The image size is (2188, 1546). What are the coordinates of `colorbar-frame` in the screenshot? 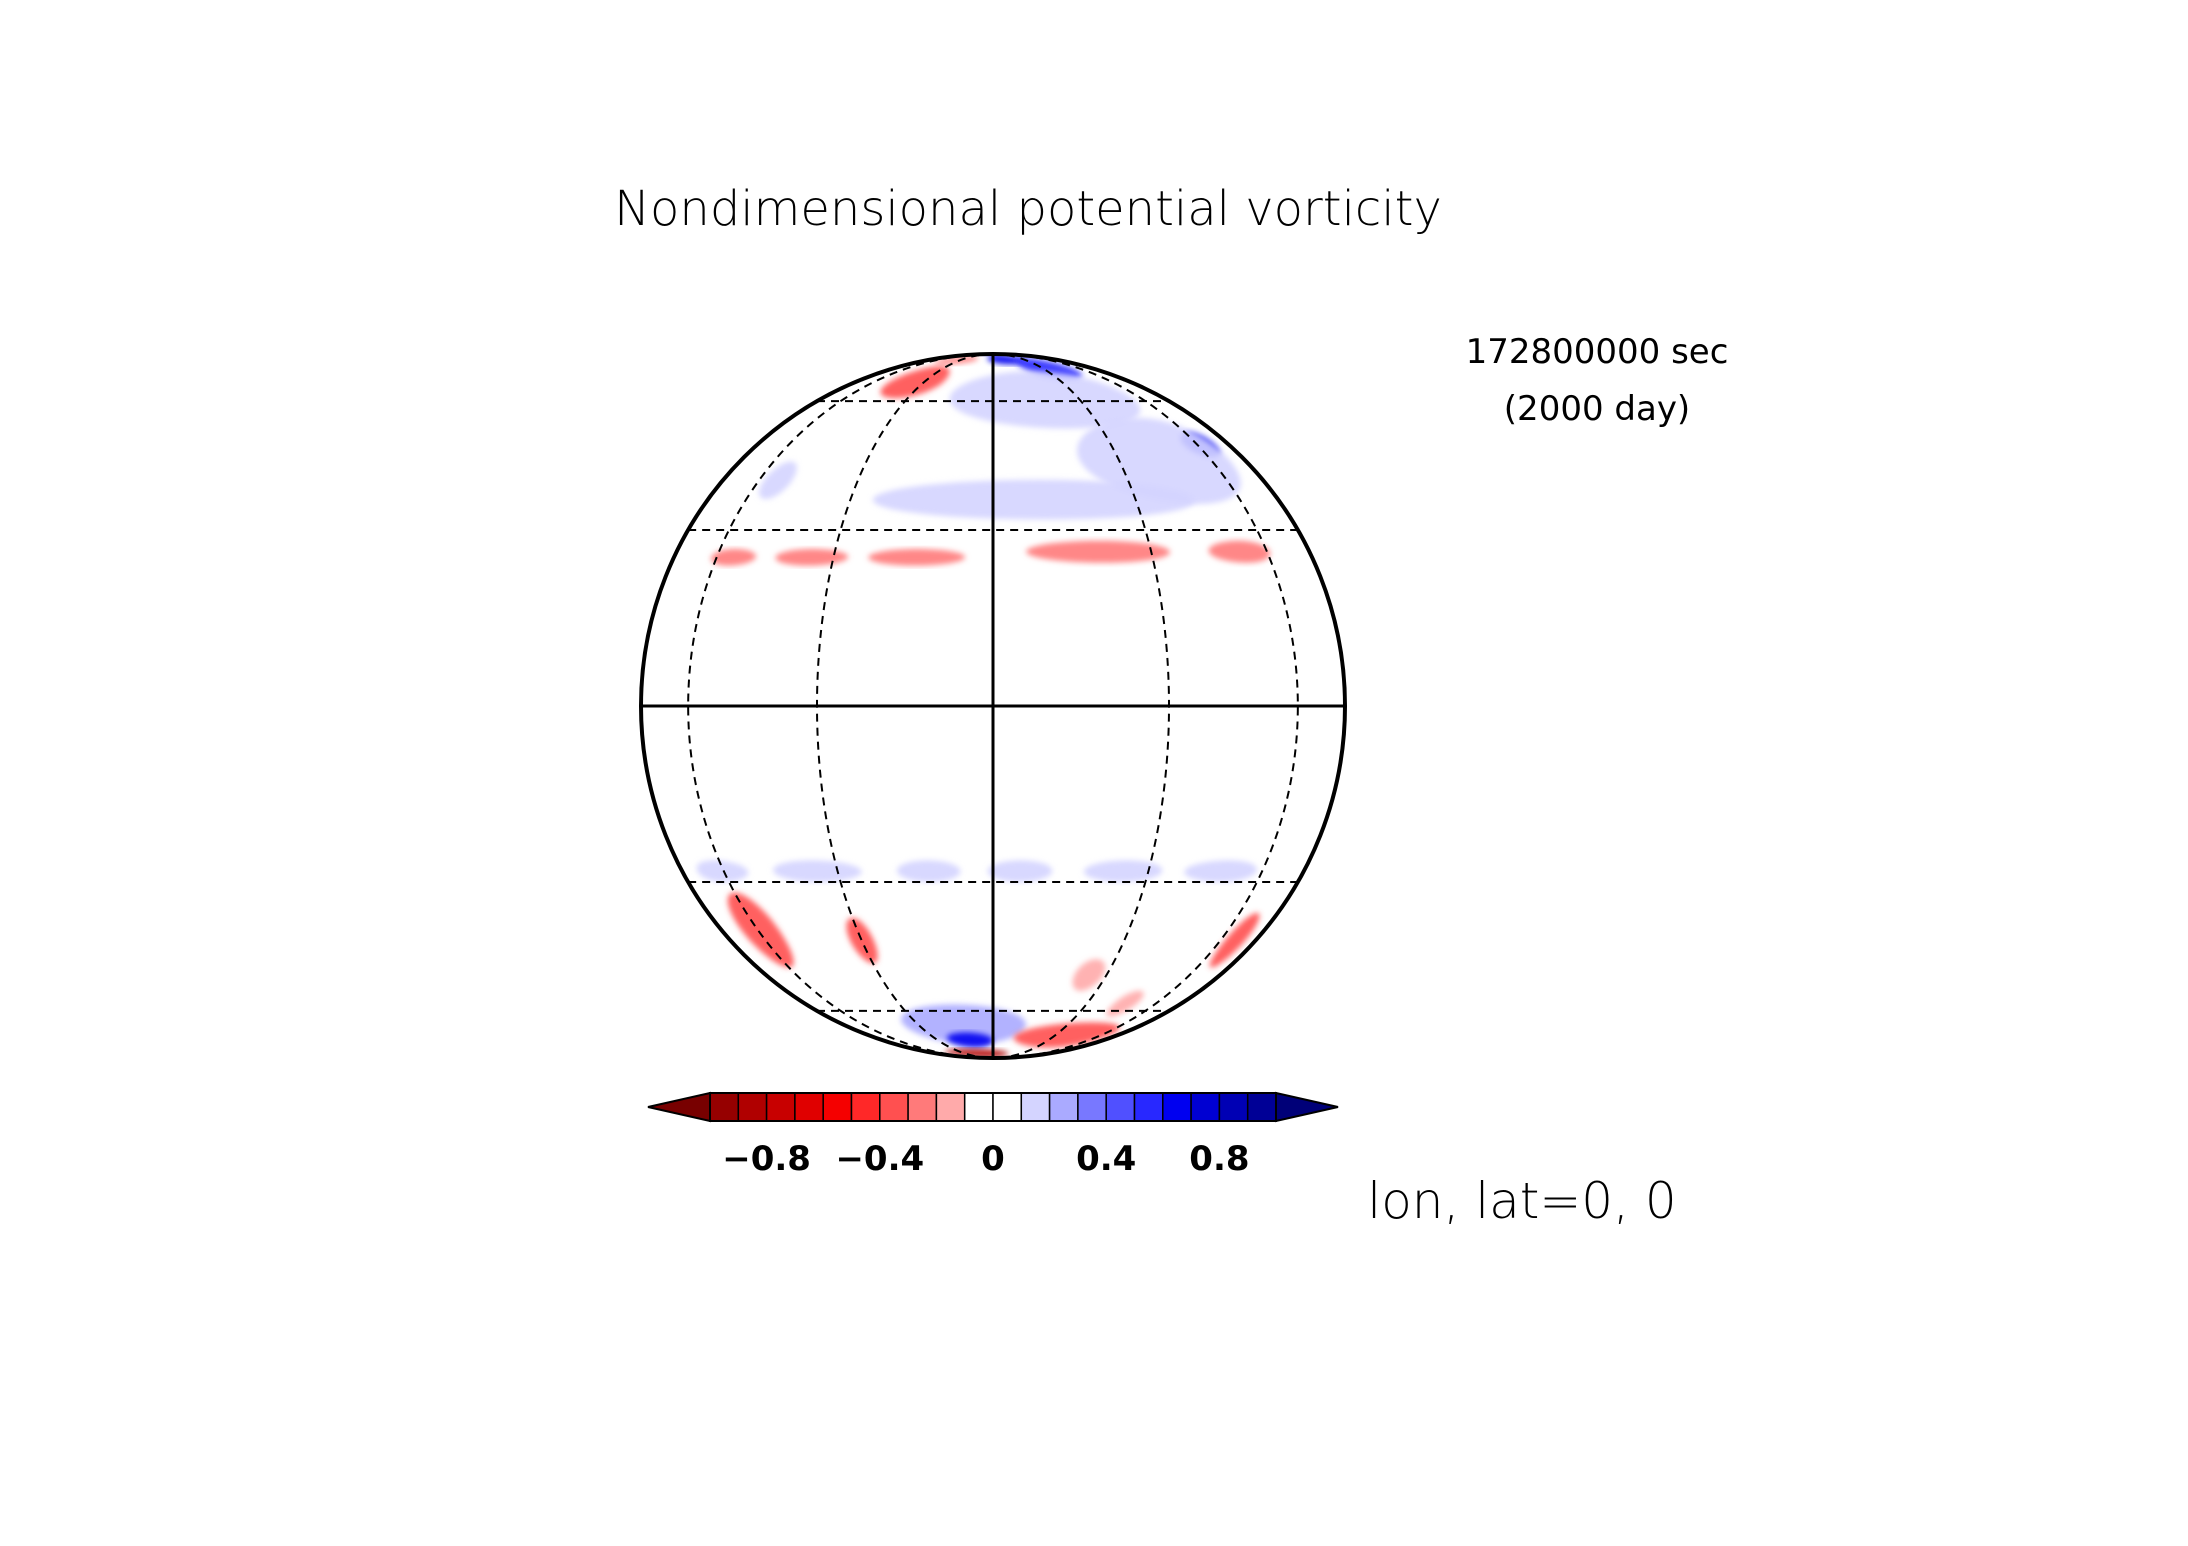 It's located at (993, 1107).